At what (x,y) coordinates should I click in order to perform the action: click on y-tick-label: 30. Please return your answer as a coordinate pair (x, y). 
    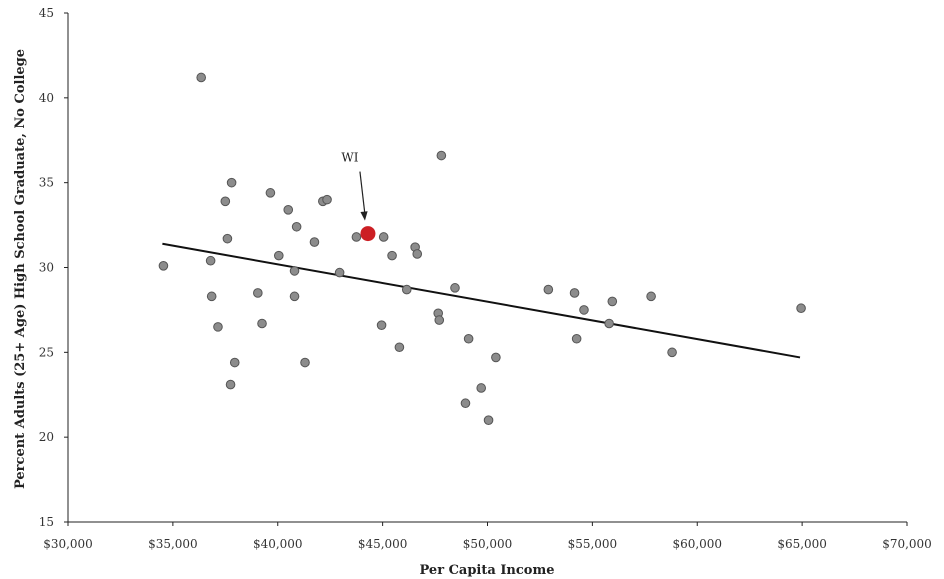
    Looking at the image, I should click on (46, 268).